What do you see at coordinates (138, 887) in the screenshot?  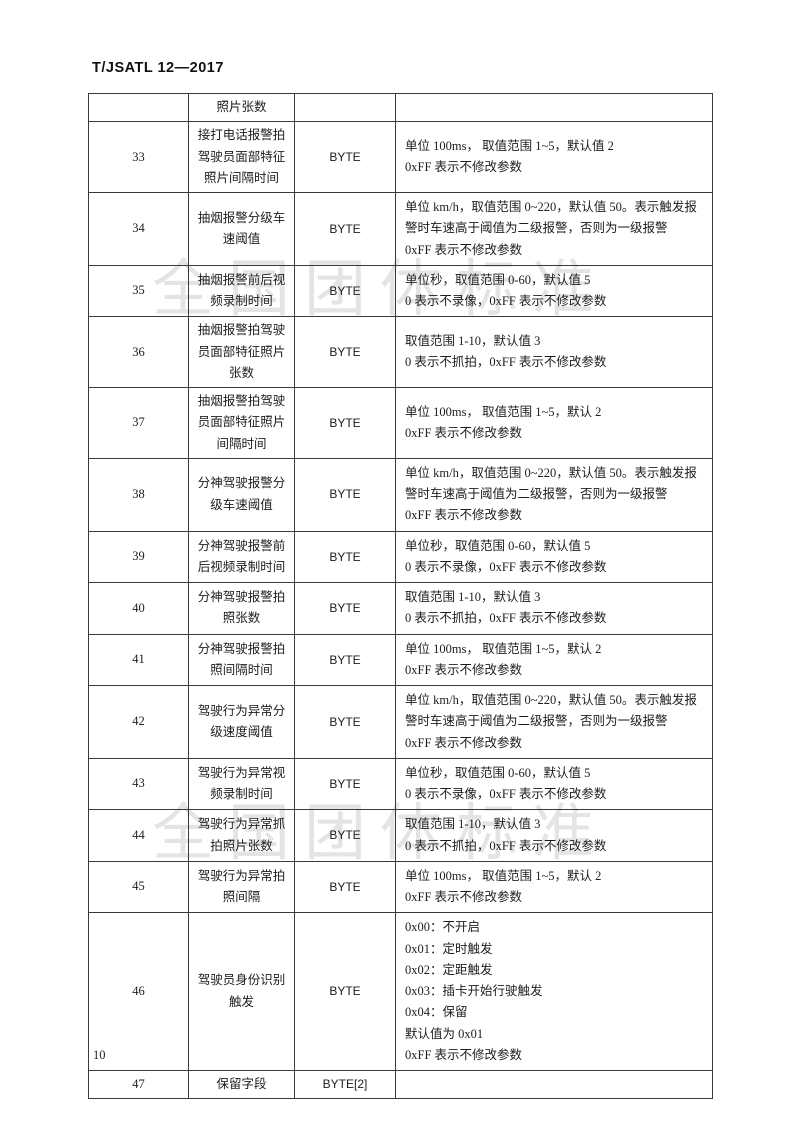 I see `row-number-cell: 45` at bounding box center [138, 887].